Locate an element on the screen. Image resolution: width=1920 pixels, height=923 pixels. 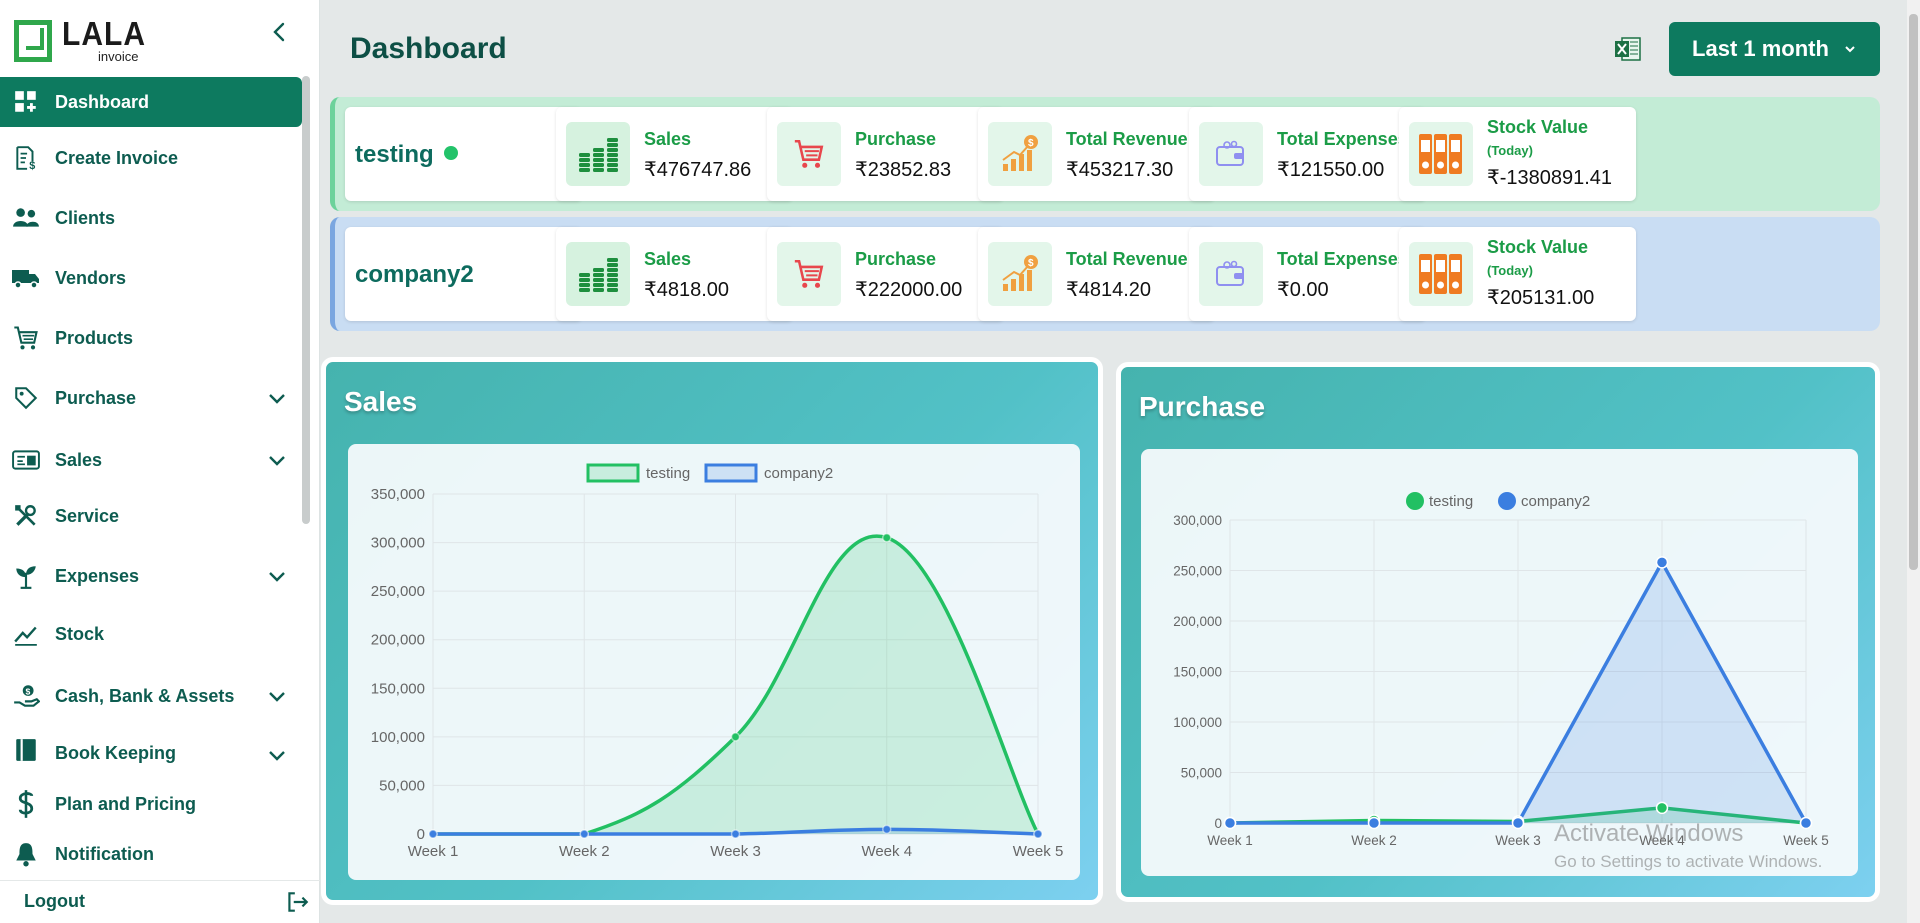
sidebar-item-purchase: Purchase is located at coordinates (151, 398).